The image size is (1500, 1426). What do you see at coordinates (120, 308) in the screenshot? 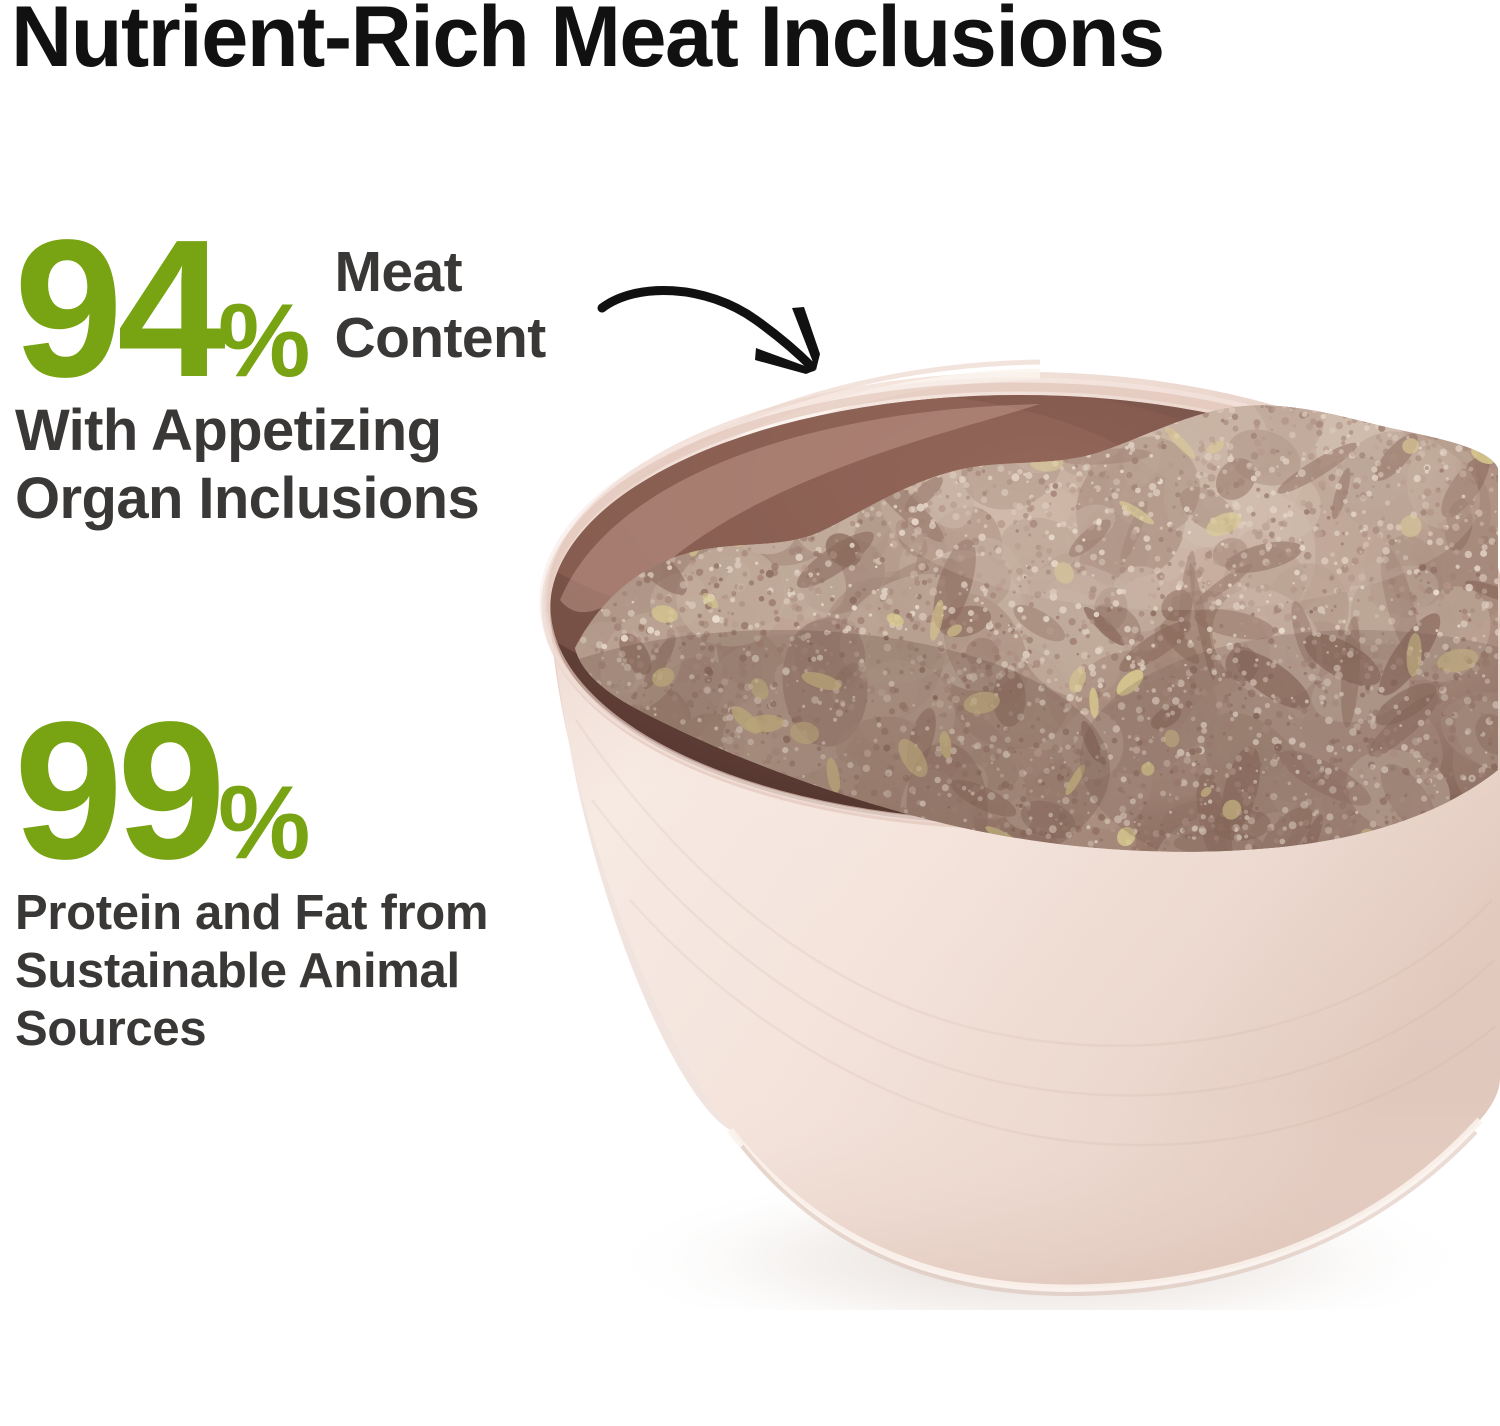
I see `stat-number-94: 94` at bounding box center [120, 308].